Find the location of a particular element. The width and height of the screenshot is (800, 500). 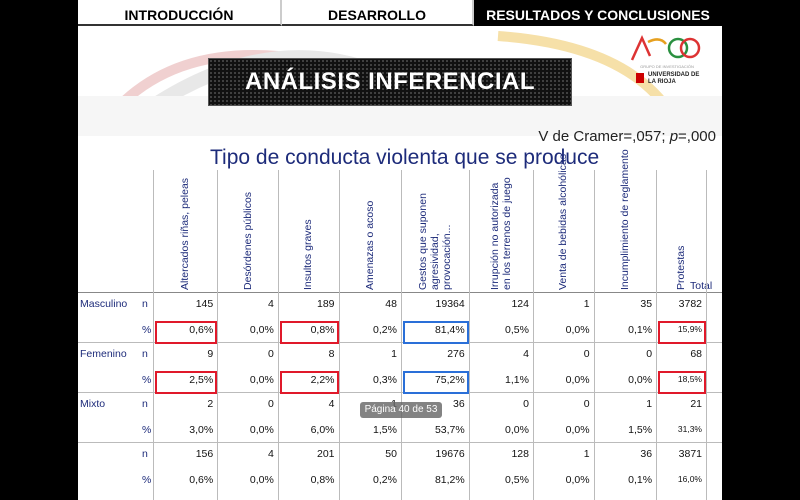

table-cell: 48 is located at coordinates (391, 304).